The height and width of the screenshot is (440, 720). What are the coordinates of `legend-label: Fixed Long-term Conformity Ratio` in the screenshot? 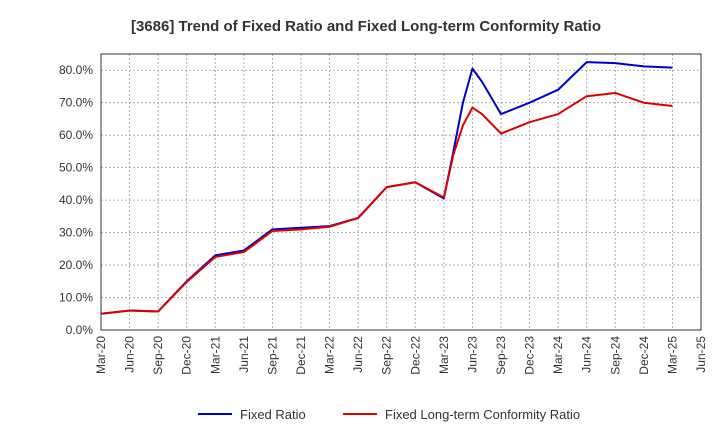 It's located at (482, 414).